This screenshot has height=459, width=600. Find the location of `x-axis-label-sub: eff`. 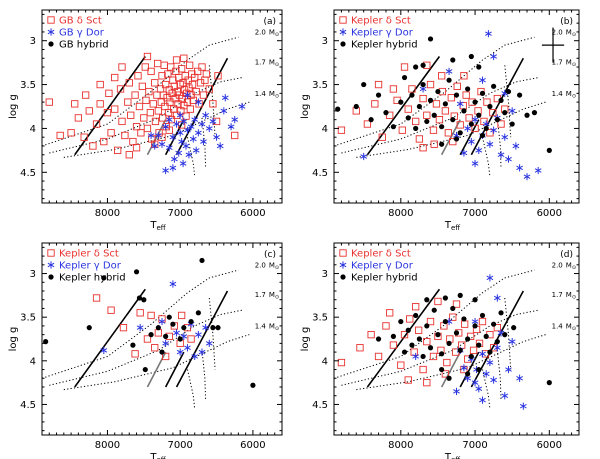

x-axis-label-sub: eff is located at coordinates (160, 457).